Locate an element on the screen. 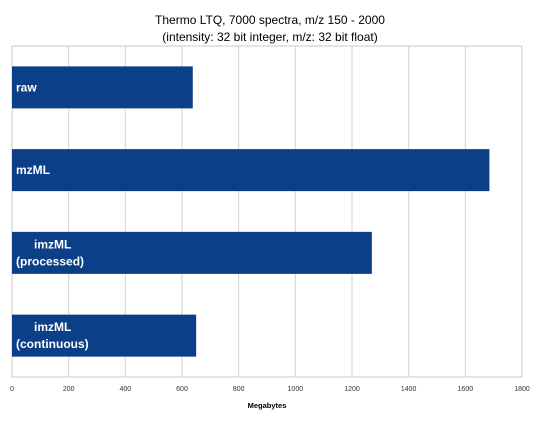 The height and width of the screenshot is (426, 560). bar-category-label: mzML is located at coordinates (33, 170).